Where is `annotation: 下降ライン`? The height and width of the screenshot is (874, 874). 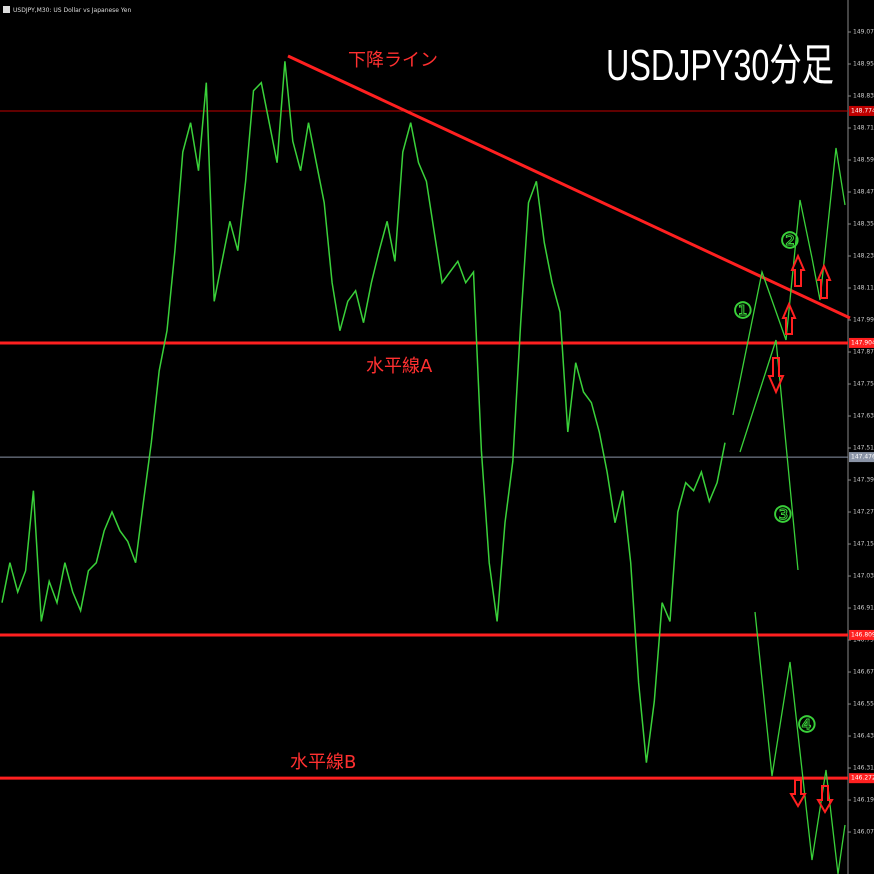
annotation: 下降ライン is located at coordinates (393, 60).